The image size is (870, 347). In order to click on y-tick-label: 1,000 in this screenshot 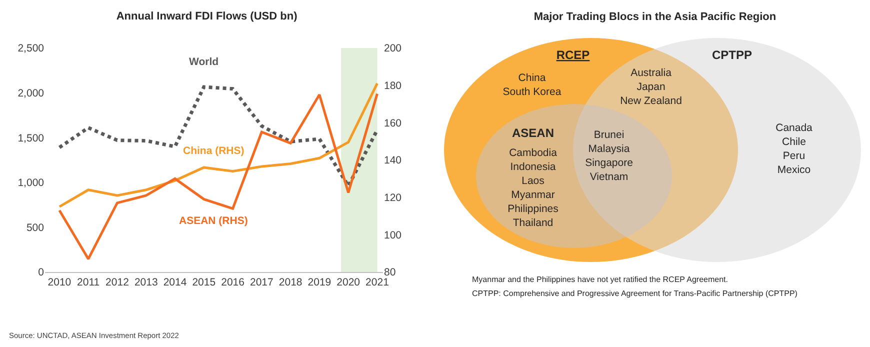, I will do `click(31, 183)`.